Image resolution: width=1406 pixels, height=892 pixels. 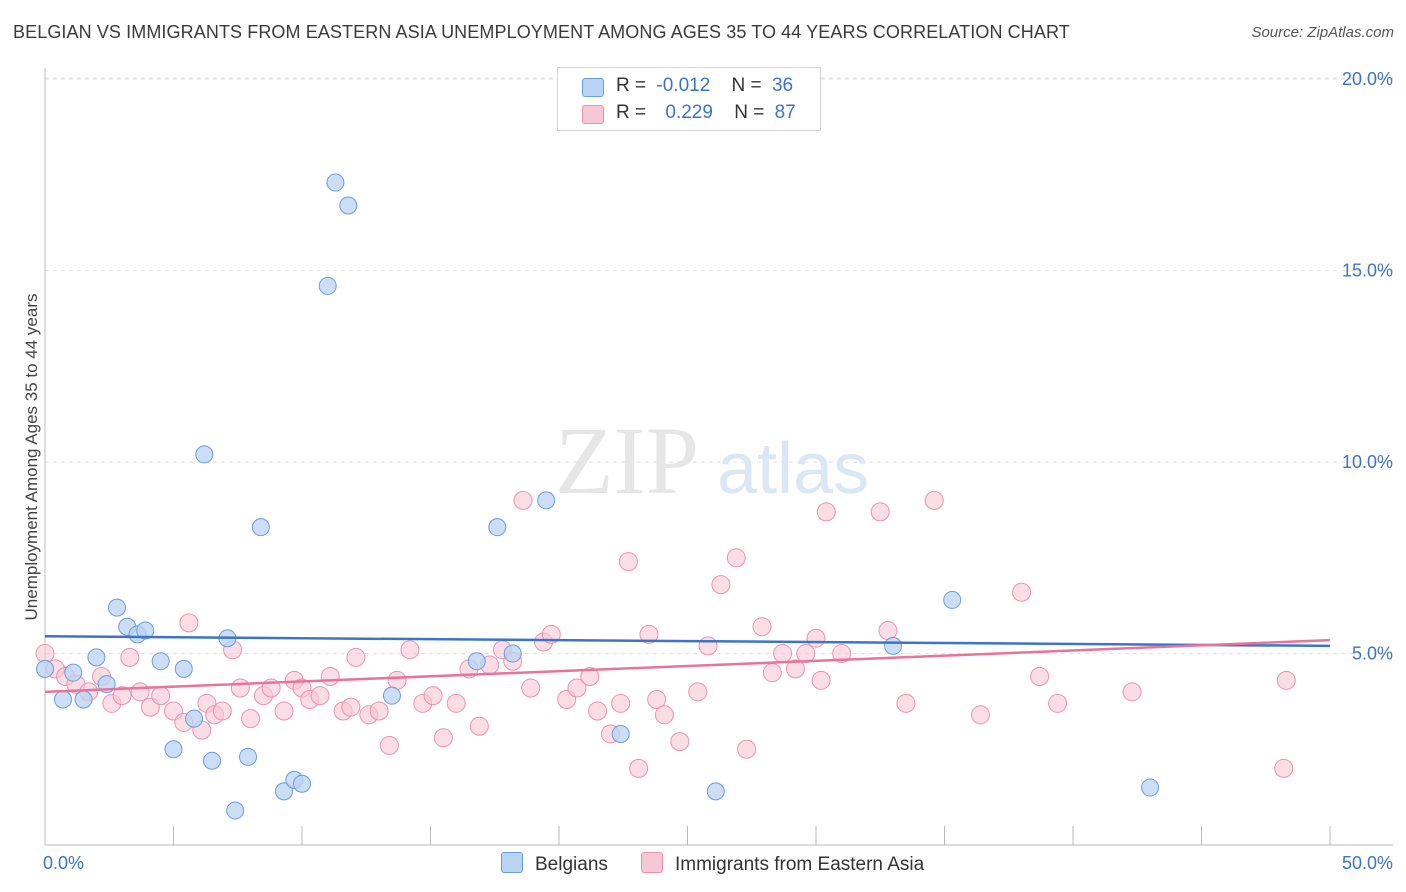 I want to click on y-tick-label: 20.0%, so click(x=1367, y=79).